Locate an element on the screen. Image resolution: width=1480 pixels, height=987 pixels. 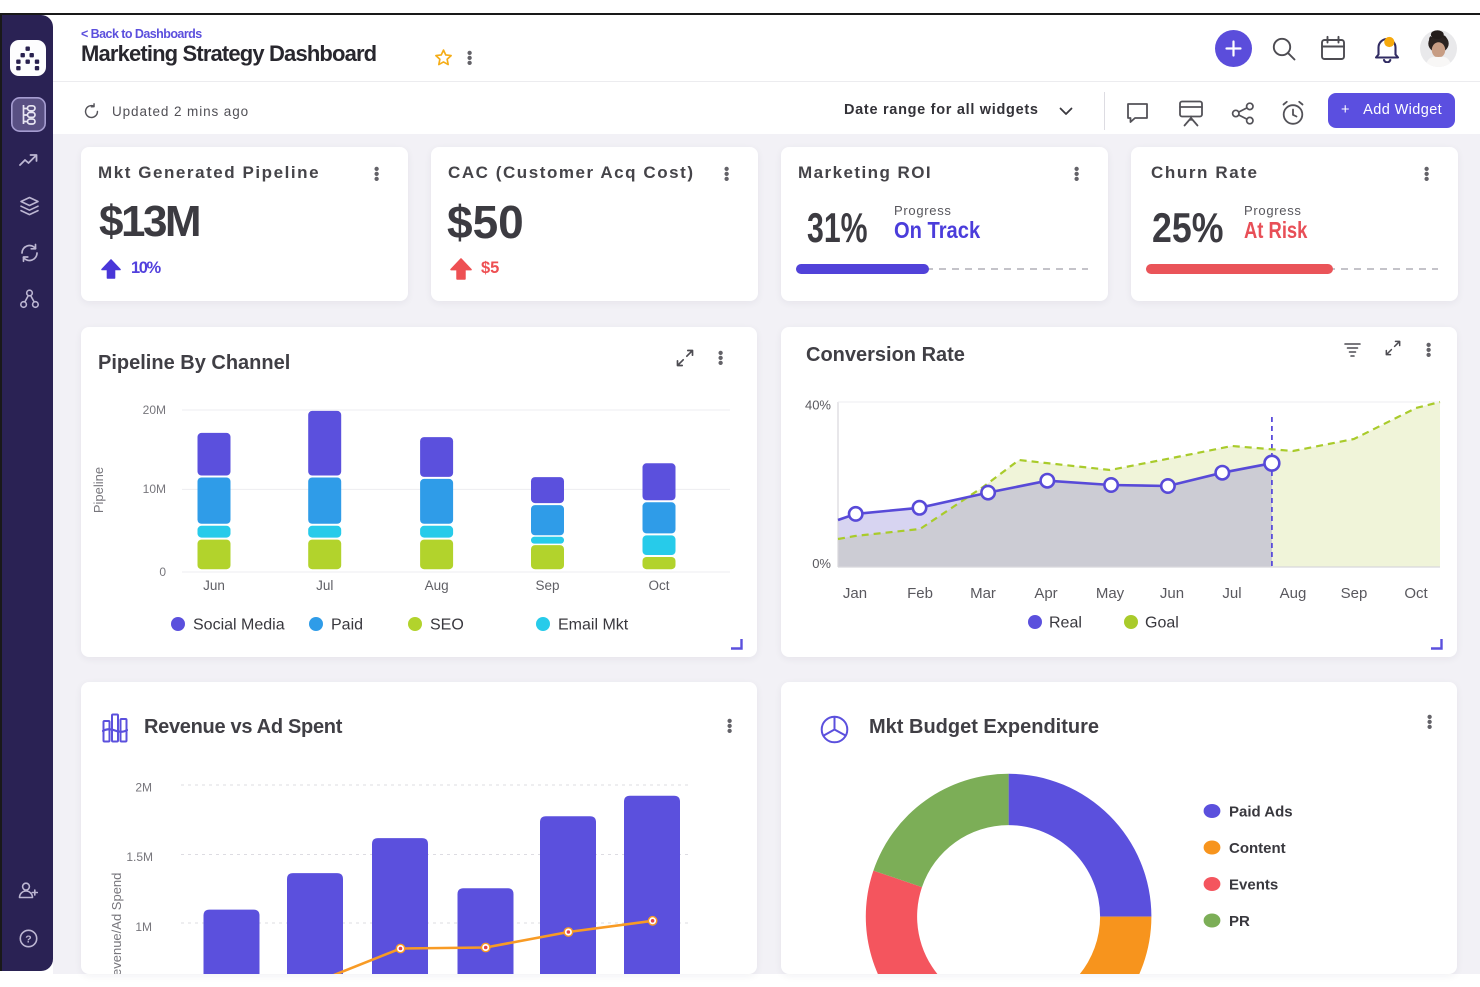
svg-text: 2M is located at coordinates (143, 788).